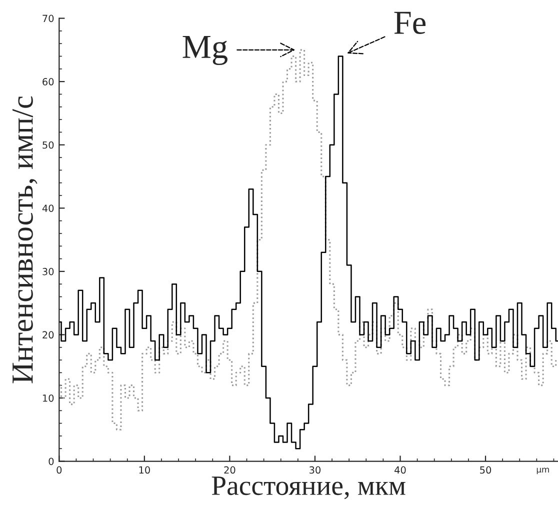  Describe the element at coordinates (315, 470) in the screenshot. I see `x-tick-label: 30` at that location.